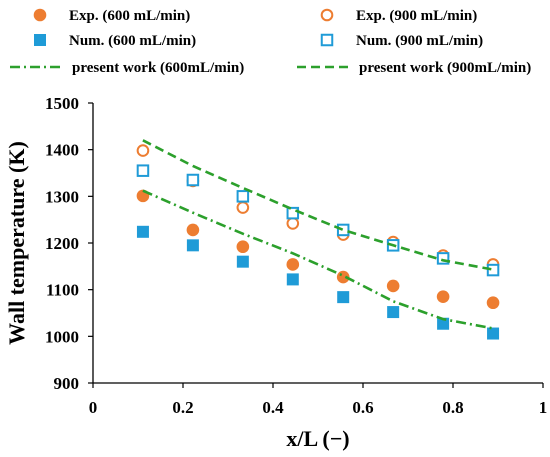 This screenshot has width=550, height=457. Describe the element at coordinates (452, 407) in the screenshot. I see `x-tick-label: 0.8` at that location.